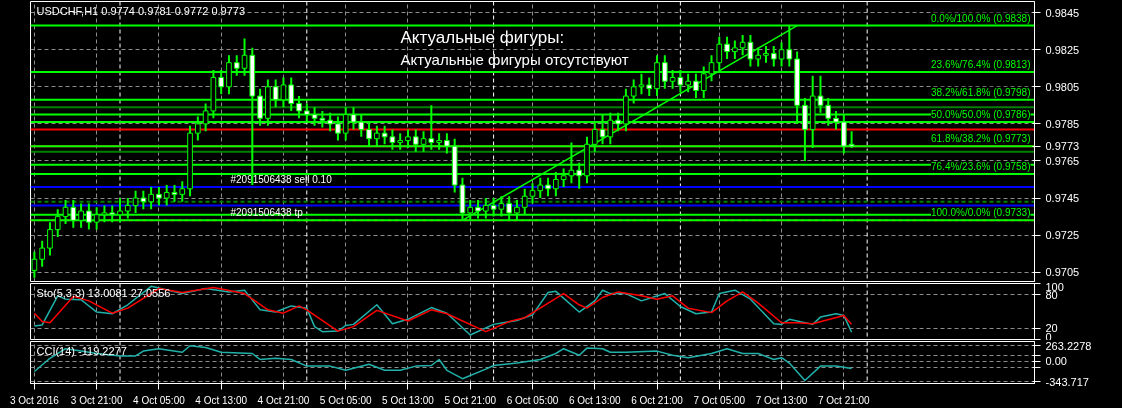 This screenshot has height=412, width=1122. What do you see at coordinates (1068, 345) in the screenshot?
I see `y-tick-label: 263.2278` at bounding box center [1068, 345].